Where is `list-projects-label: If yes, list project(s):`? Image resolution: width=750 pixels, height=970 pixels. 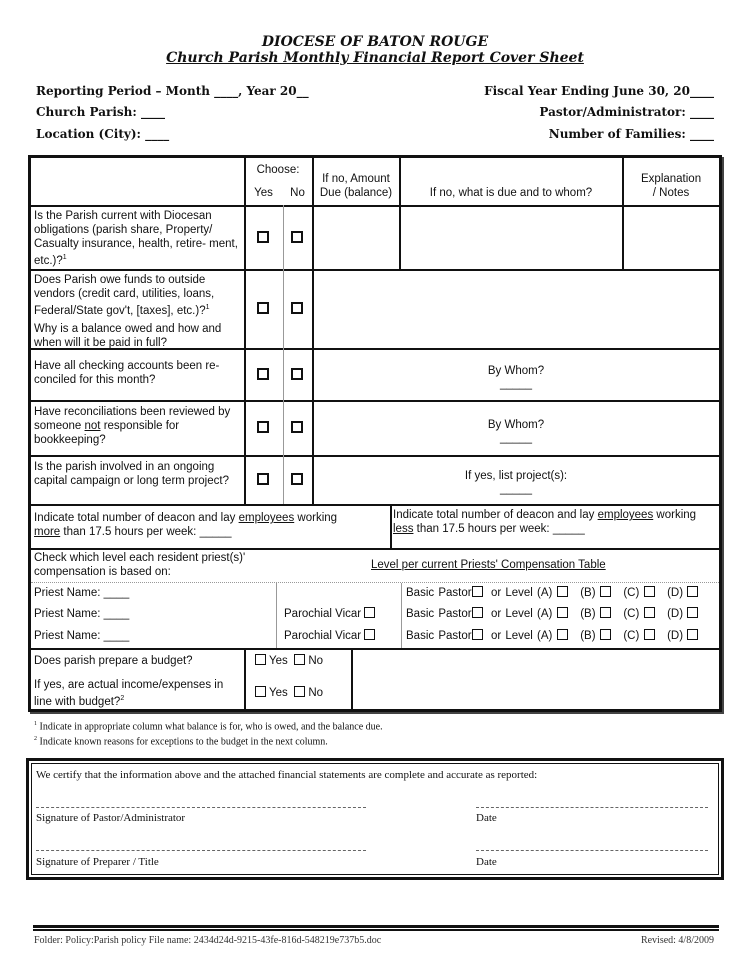
list-projects-label: If yes, list project(s): is located at coordinates (516, 476).